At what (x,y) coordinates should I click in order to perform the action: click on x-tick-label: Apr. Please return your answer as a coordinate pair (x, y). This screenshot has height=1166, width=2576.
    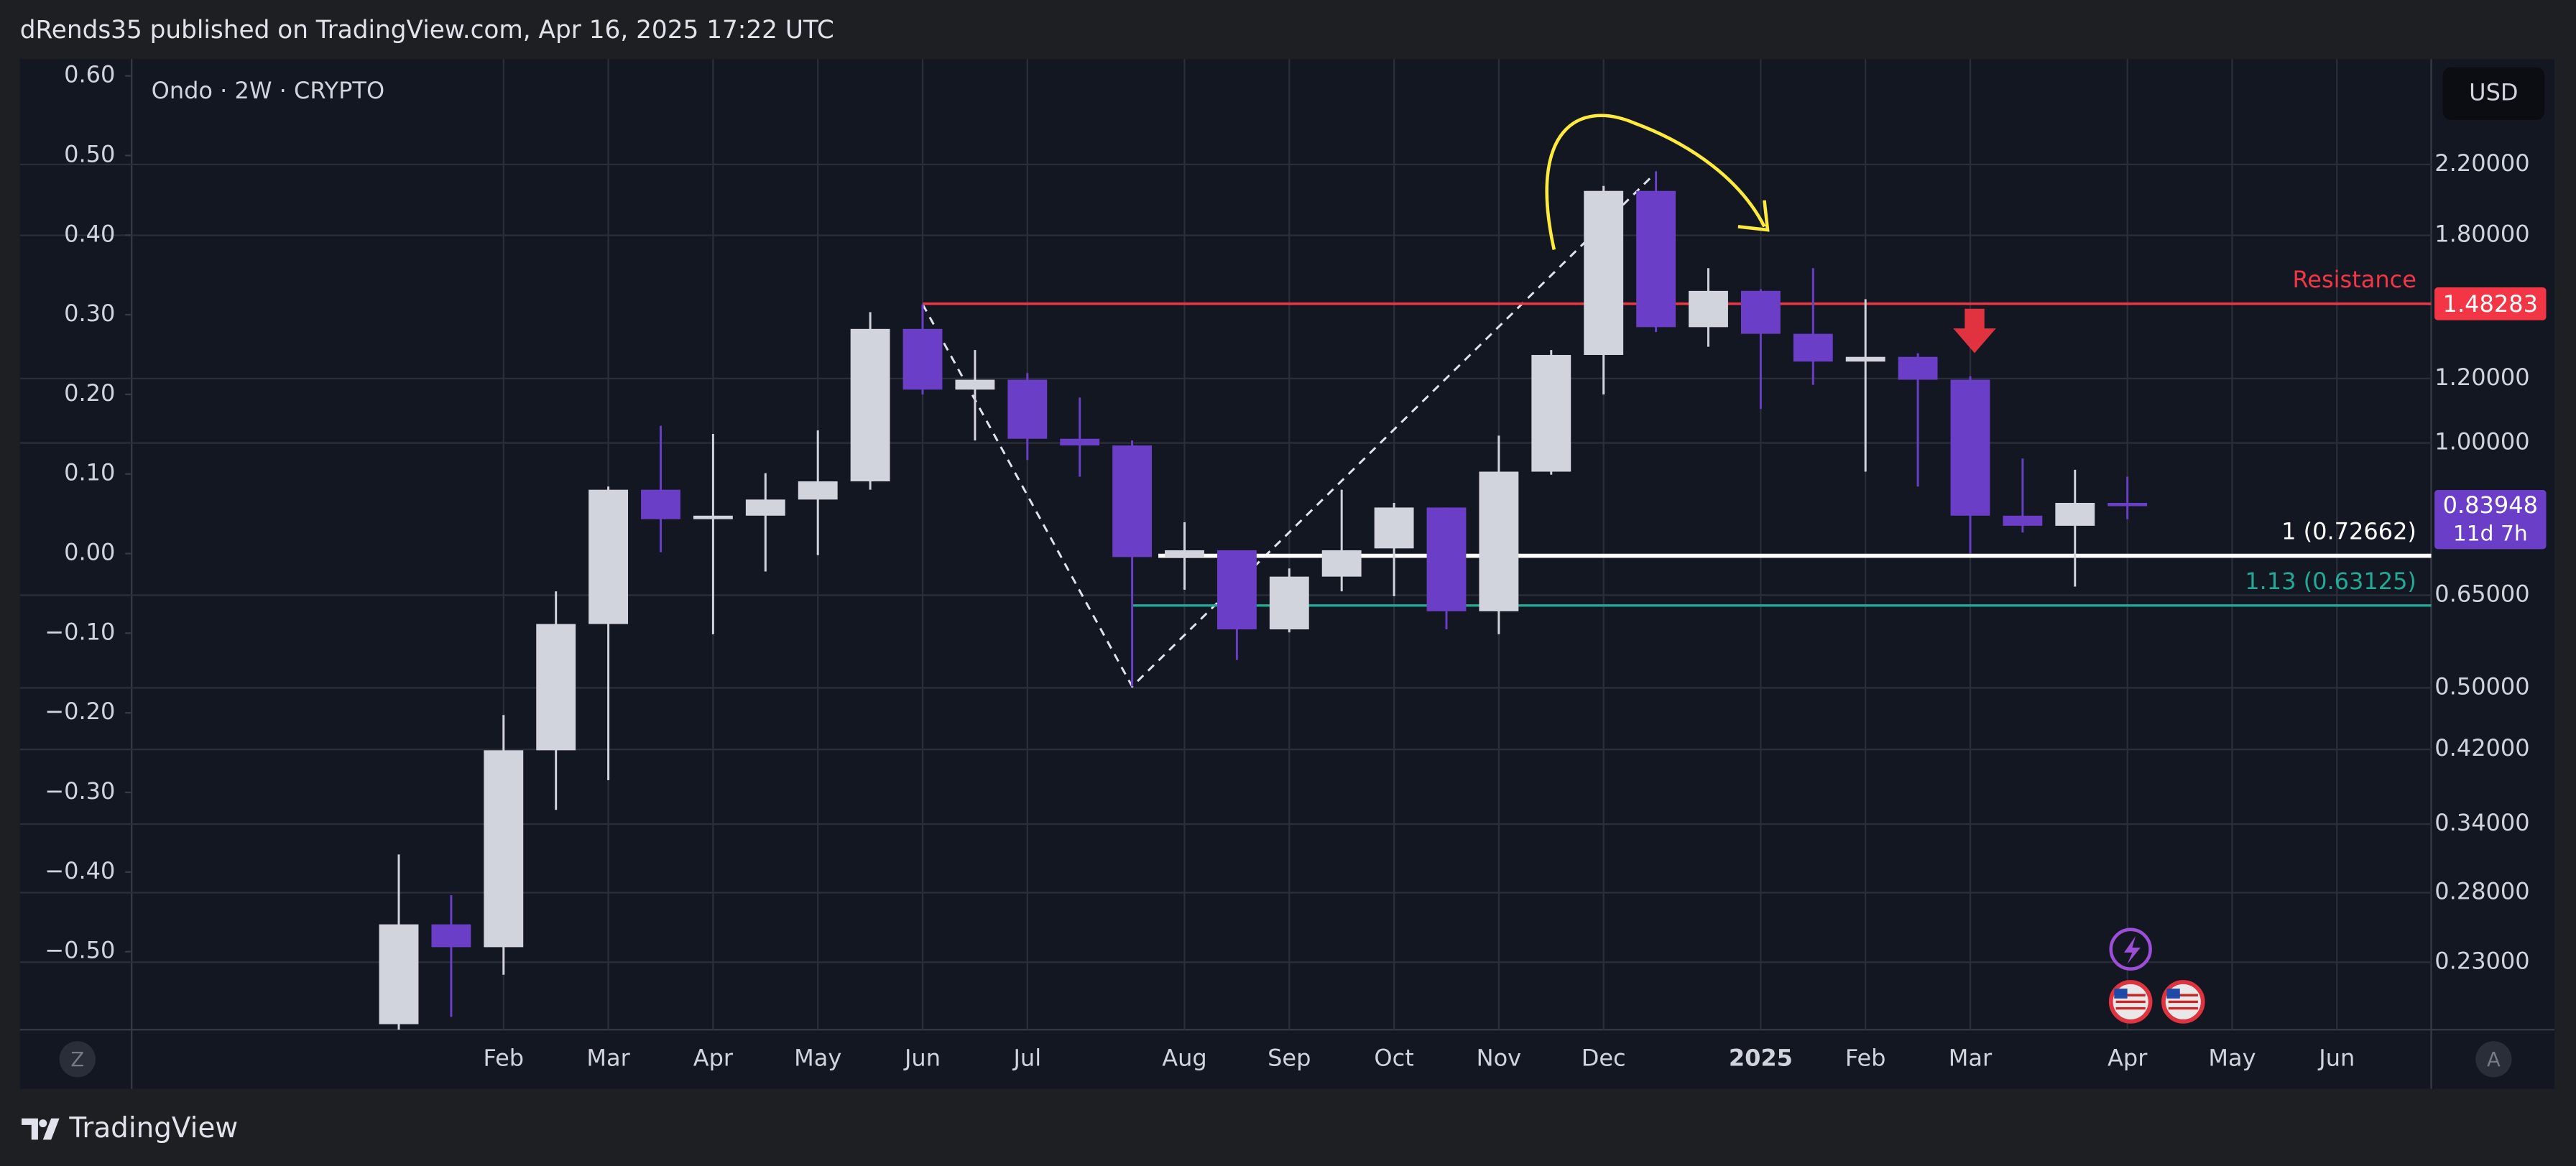
    Looking at the image, I should click on (2128, 1057).